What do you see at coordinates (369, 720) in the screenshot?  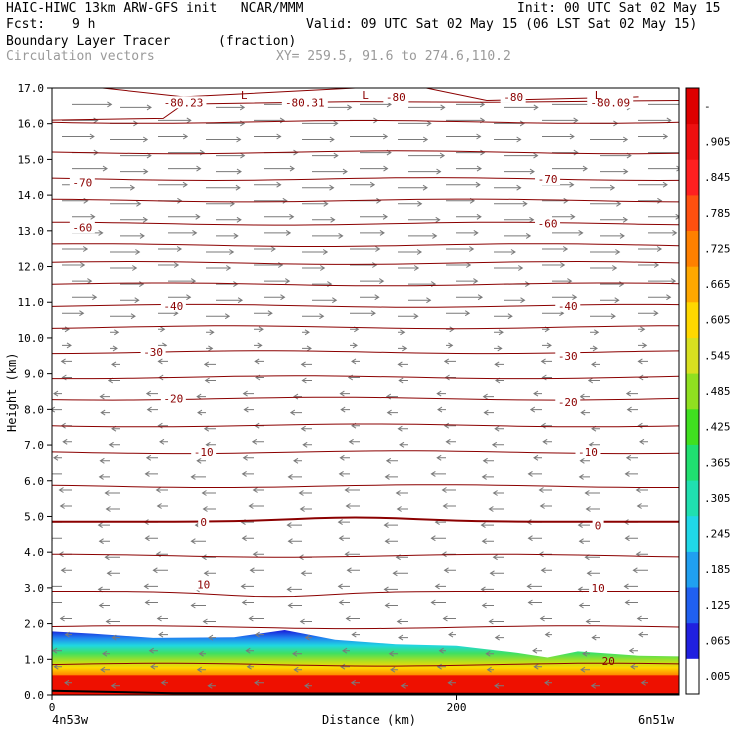 I see `x-axis-label: Distance (km)` at bounding box center [369, 720].